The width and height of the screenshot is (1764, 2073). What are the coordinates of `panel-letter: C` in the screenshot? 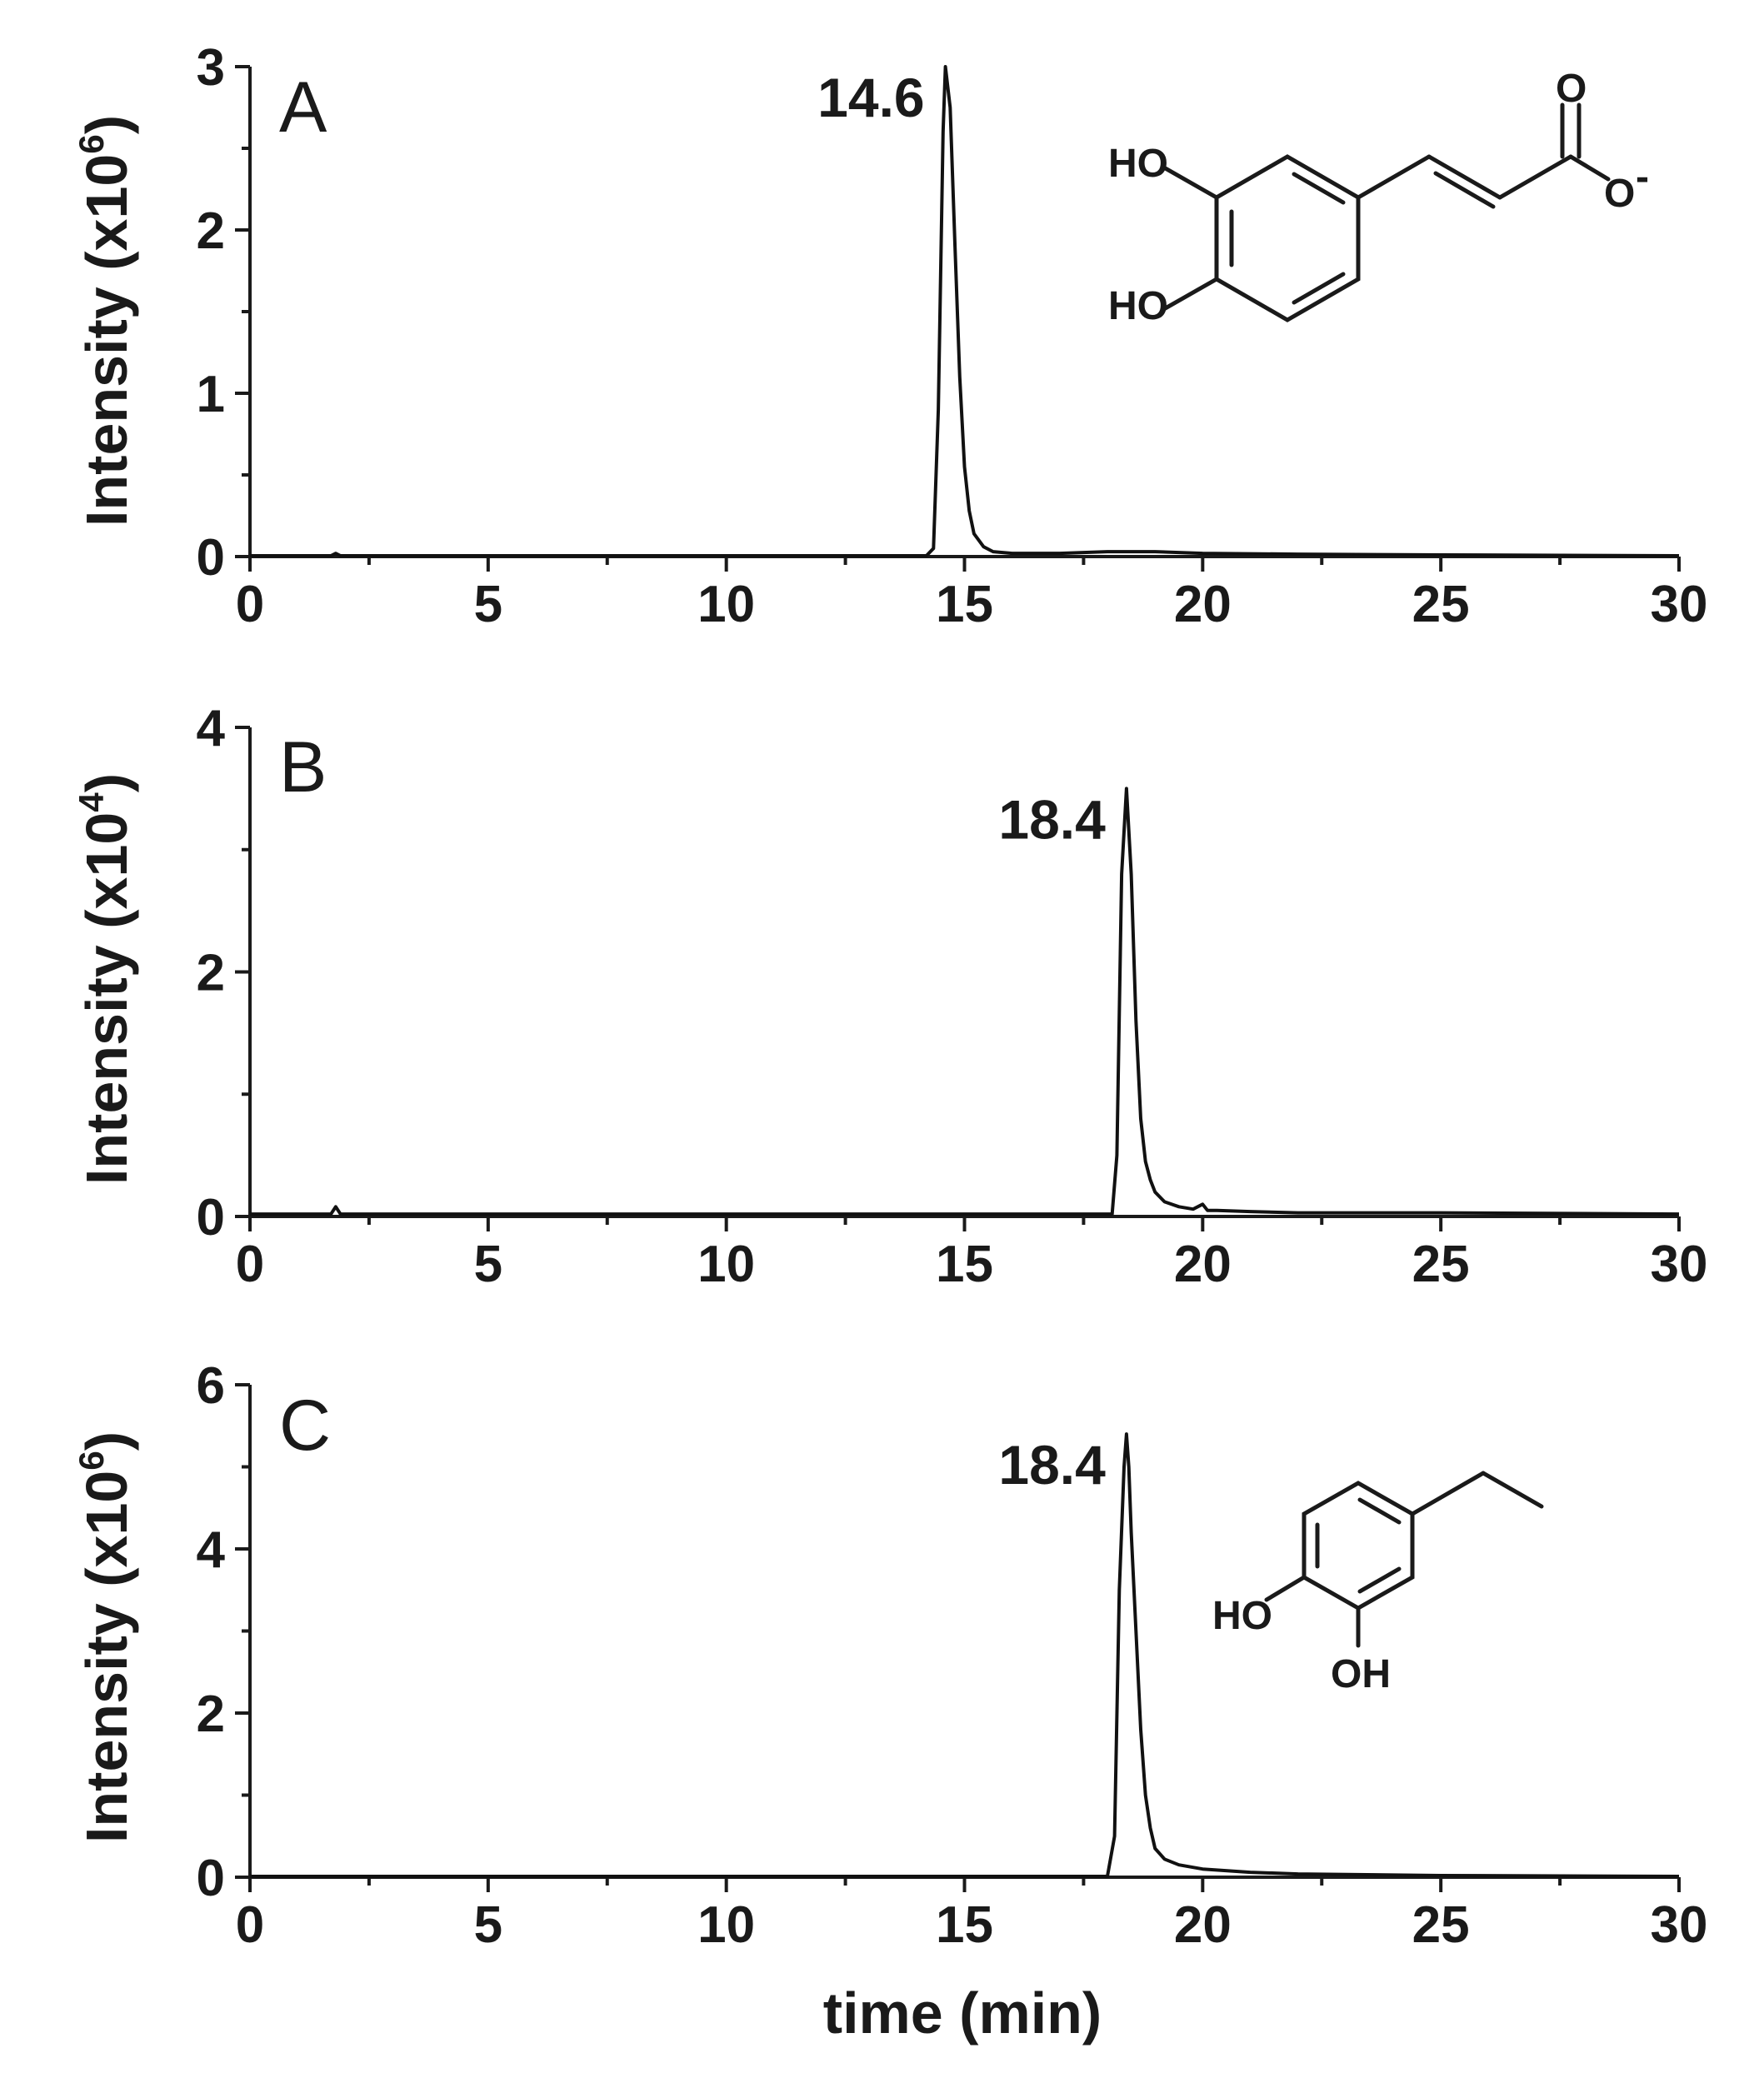 It's located at (305, 1426).